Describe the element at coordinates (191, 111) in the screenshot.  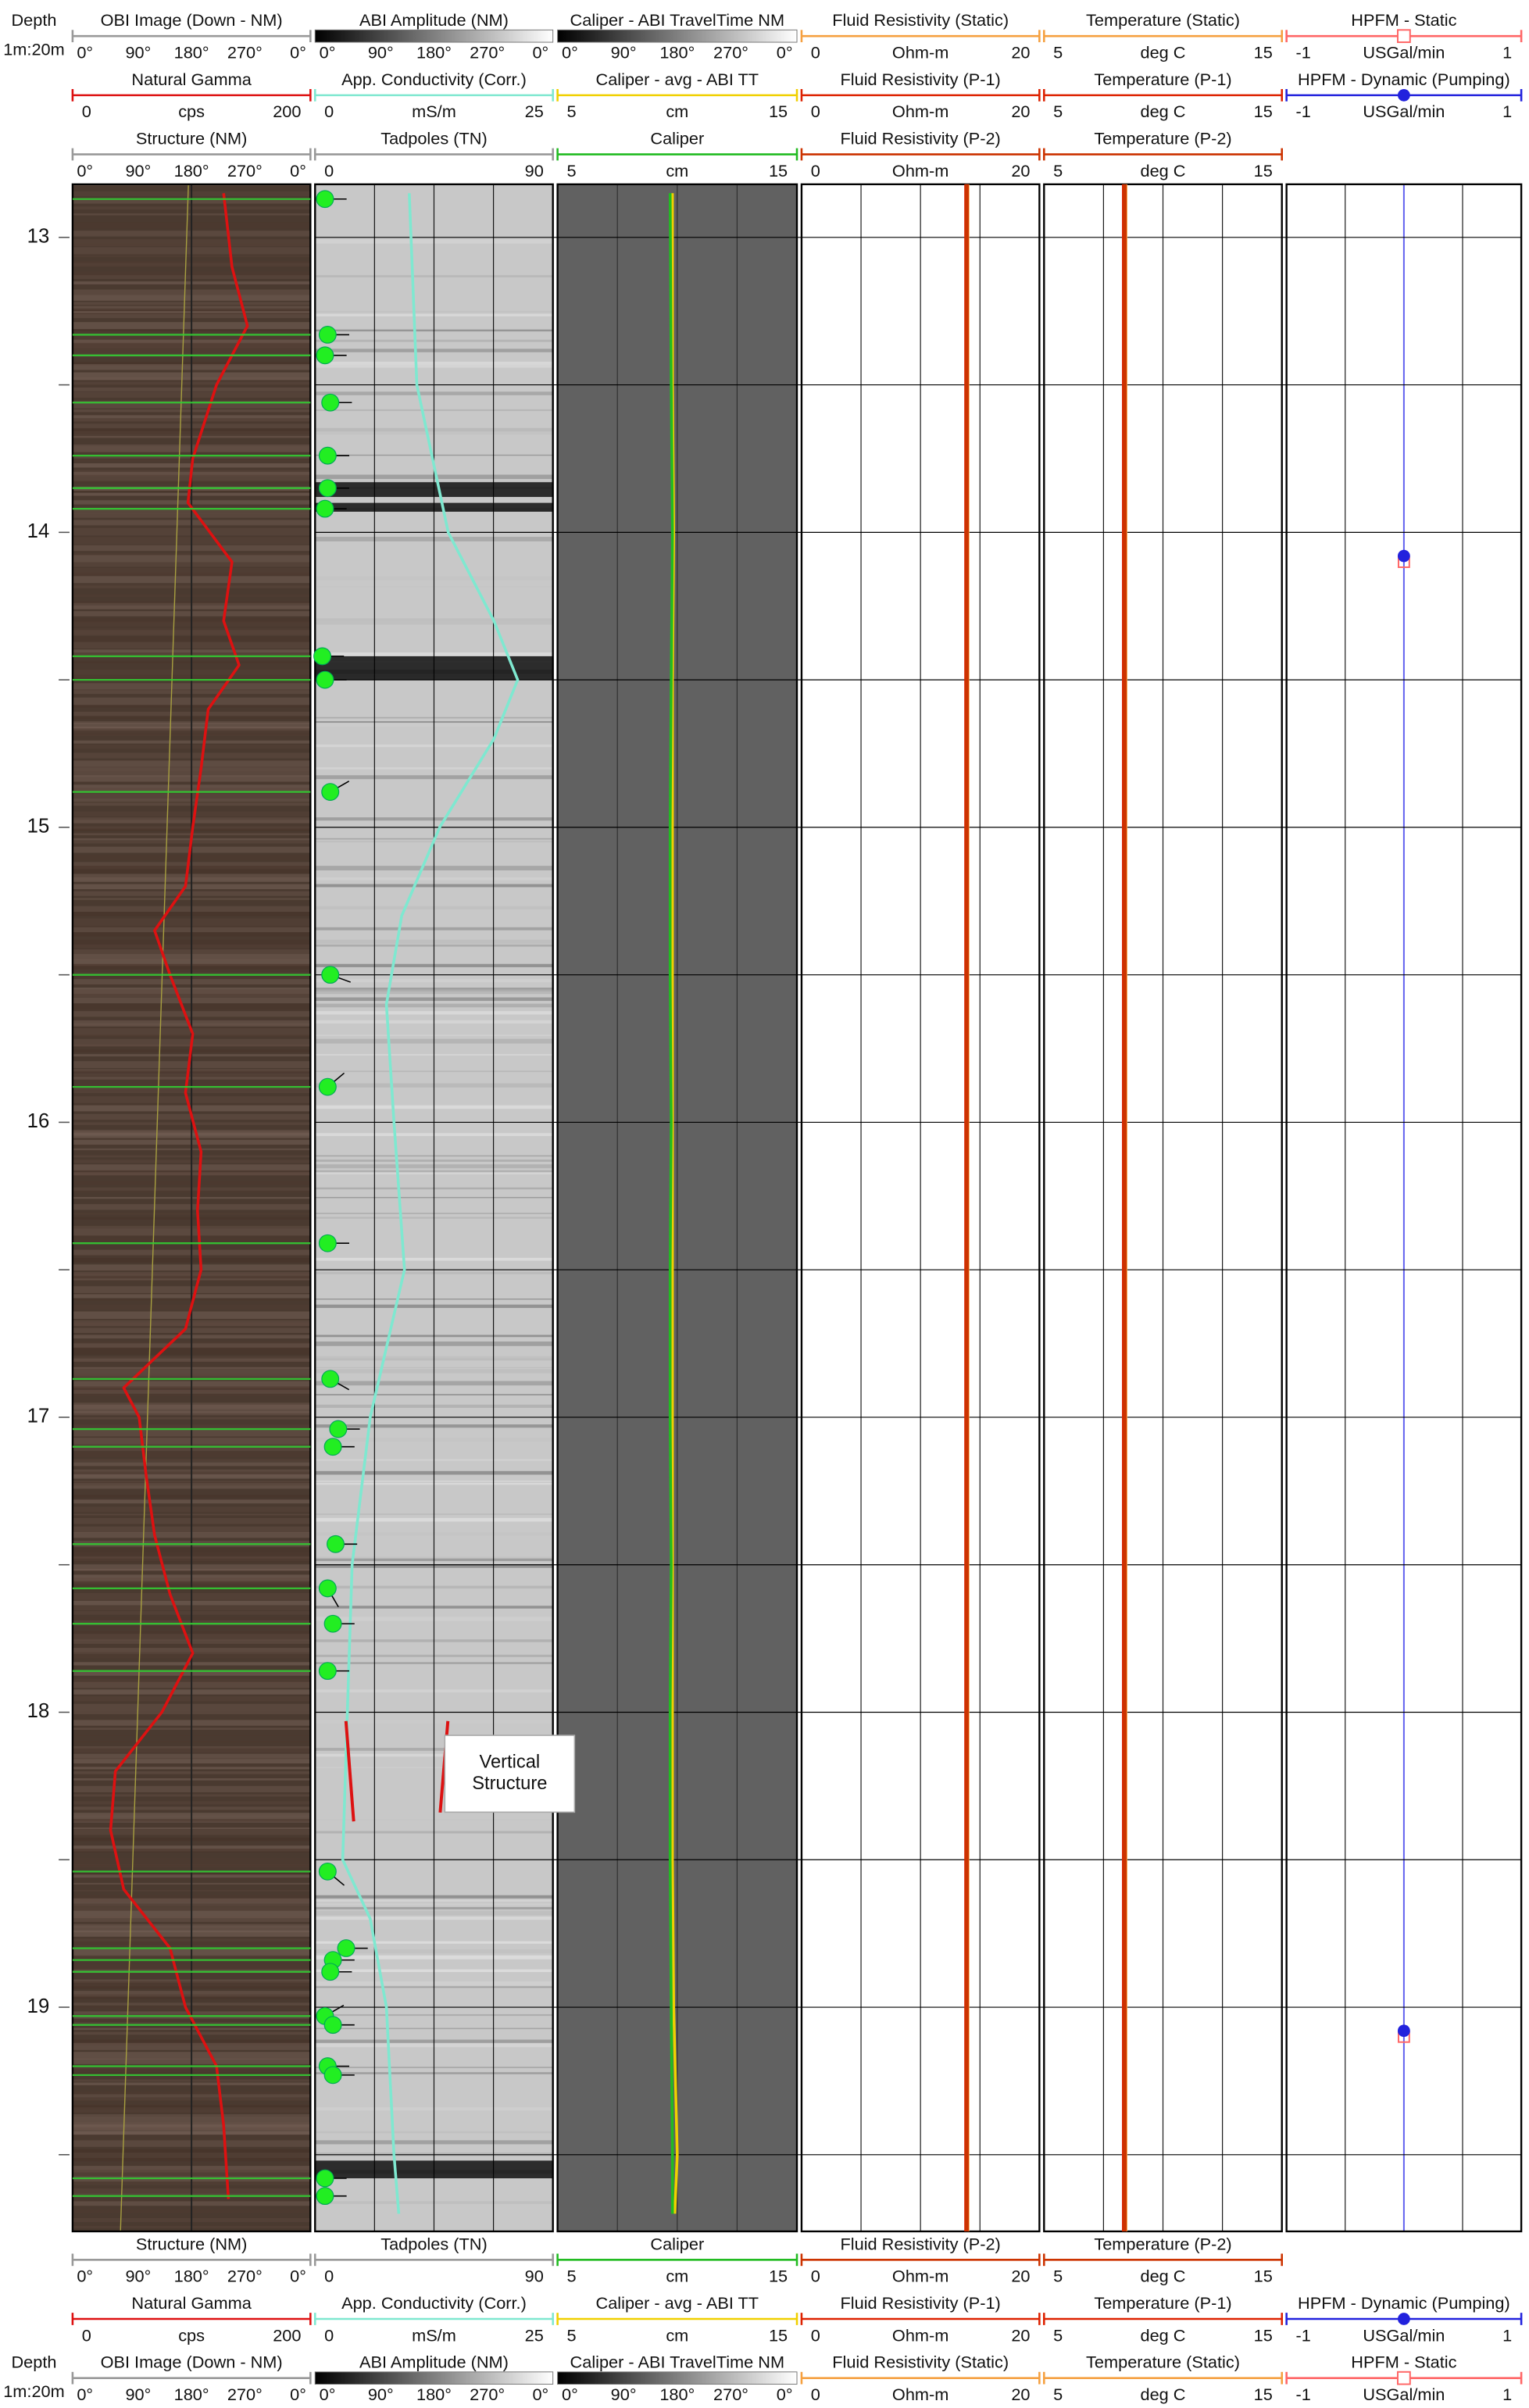
I see `scale-unit: cps` at that location.